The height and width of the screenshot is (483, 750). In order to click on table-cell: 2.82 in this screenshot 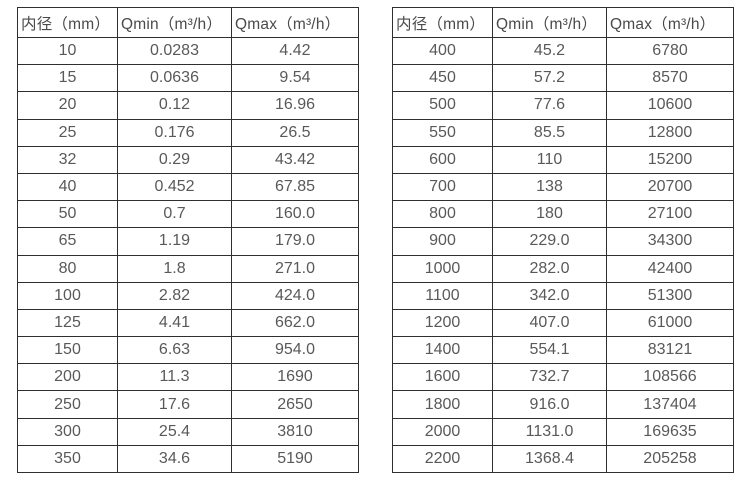, I will do `click(174, 295)`.